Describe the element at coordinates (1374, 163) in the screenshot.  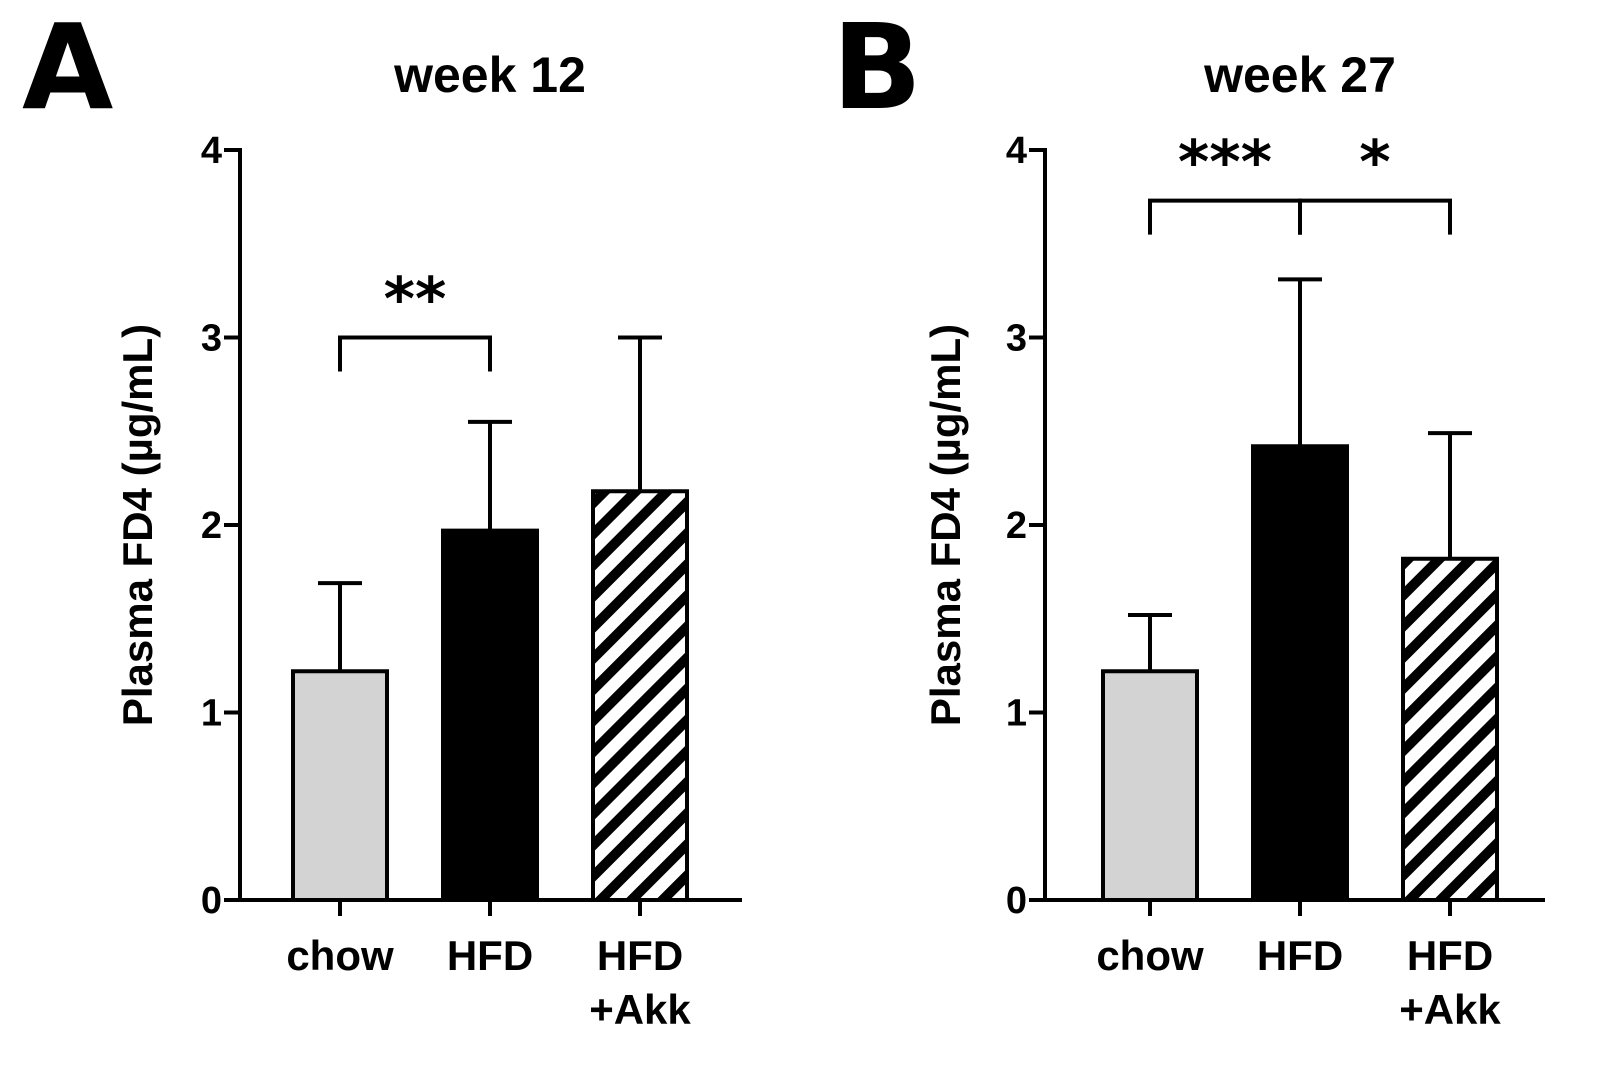
I see `significance-label: *` at that location.